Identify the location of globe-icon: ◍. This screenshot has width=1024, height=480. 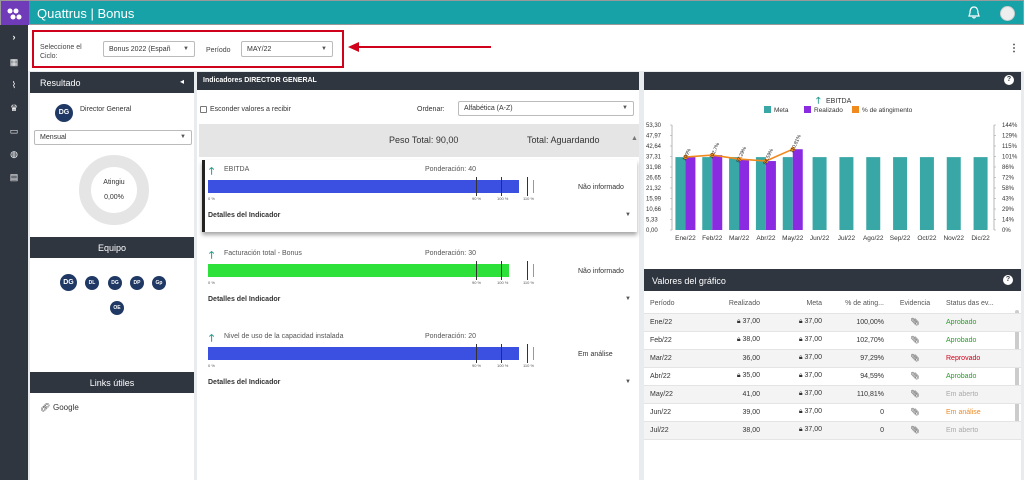
(14, 154).